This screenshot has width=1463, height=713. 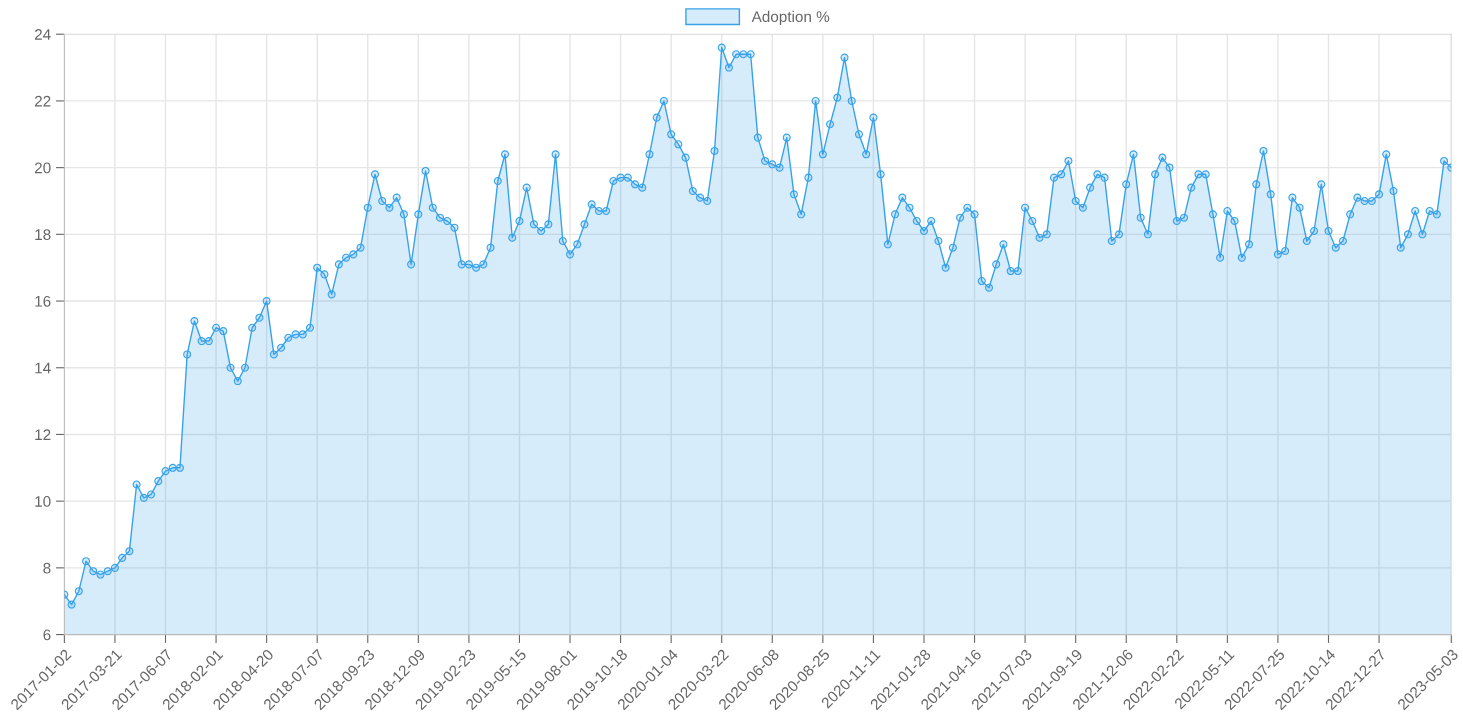 I want to click on y-tick-label: 24, so click(x=42, y=34).